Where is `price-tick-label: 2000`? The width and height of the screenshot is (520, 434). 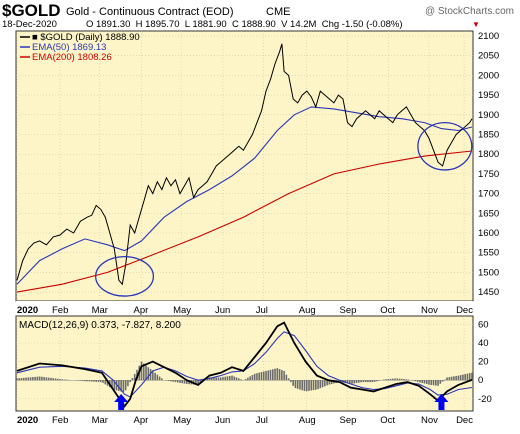 price-tick-label: 2000 is located at coordinates (488, 75).